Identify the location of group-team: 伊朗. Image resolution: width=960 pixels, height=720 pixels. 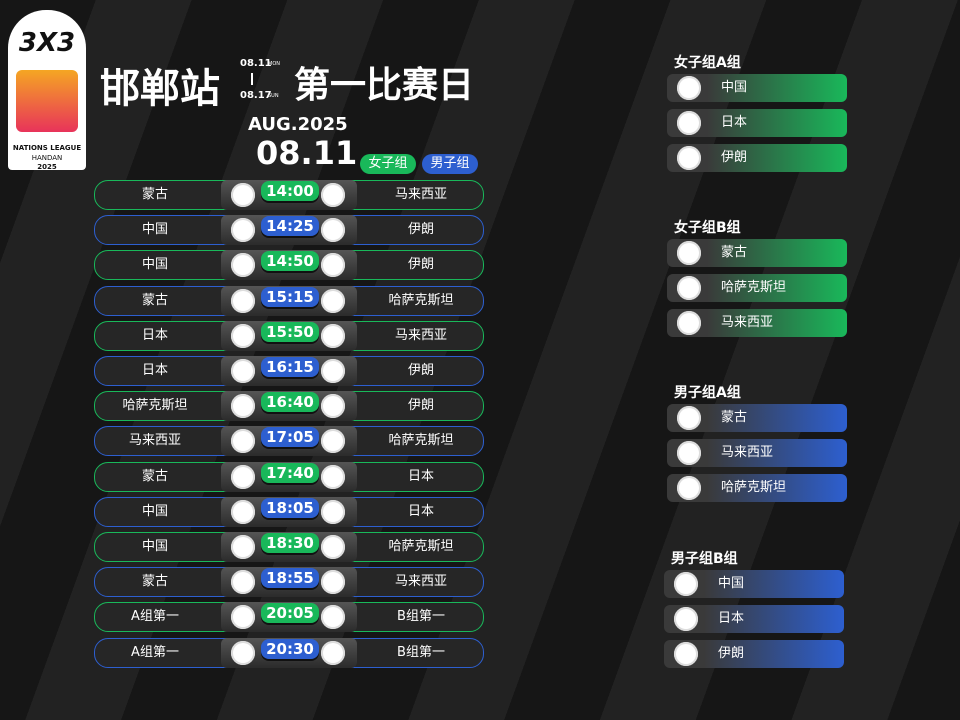
(754, 654).